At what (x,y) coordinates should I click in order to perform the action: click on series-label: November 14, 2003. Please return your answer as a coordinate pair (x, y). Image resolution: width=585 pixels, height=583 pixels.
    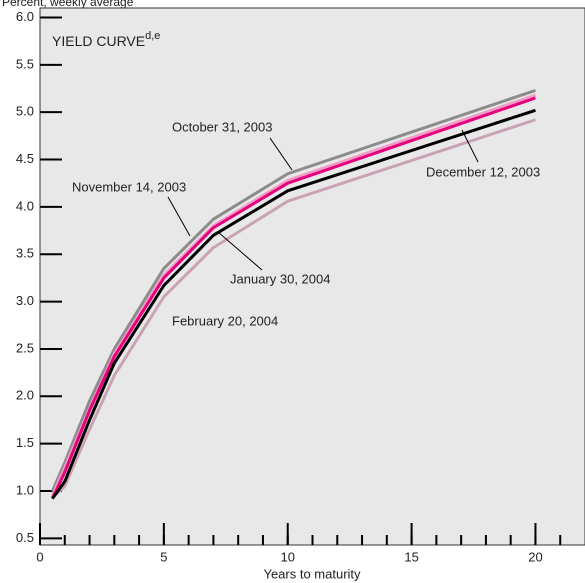
    Looking at the image, I should click on (129, 186).